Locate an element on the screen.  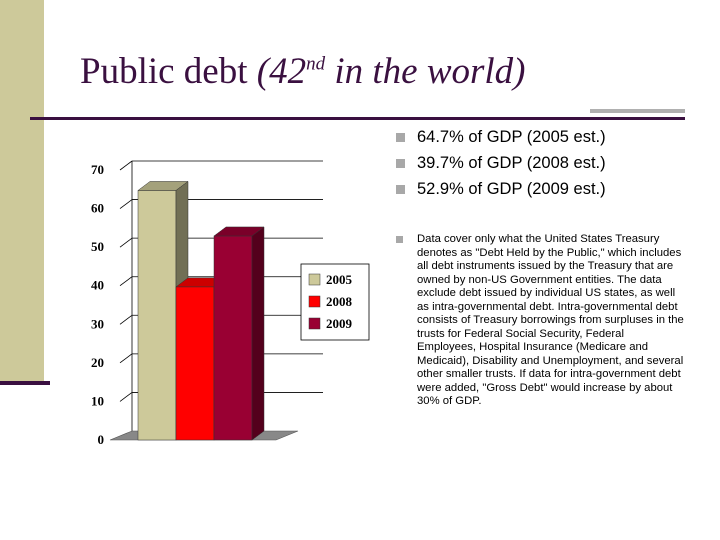
bullet-item: 39.7% of GDP (2008 est.) is located at coordinates (546, 163).